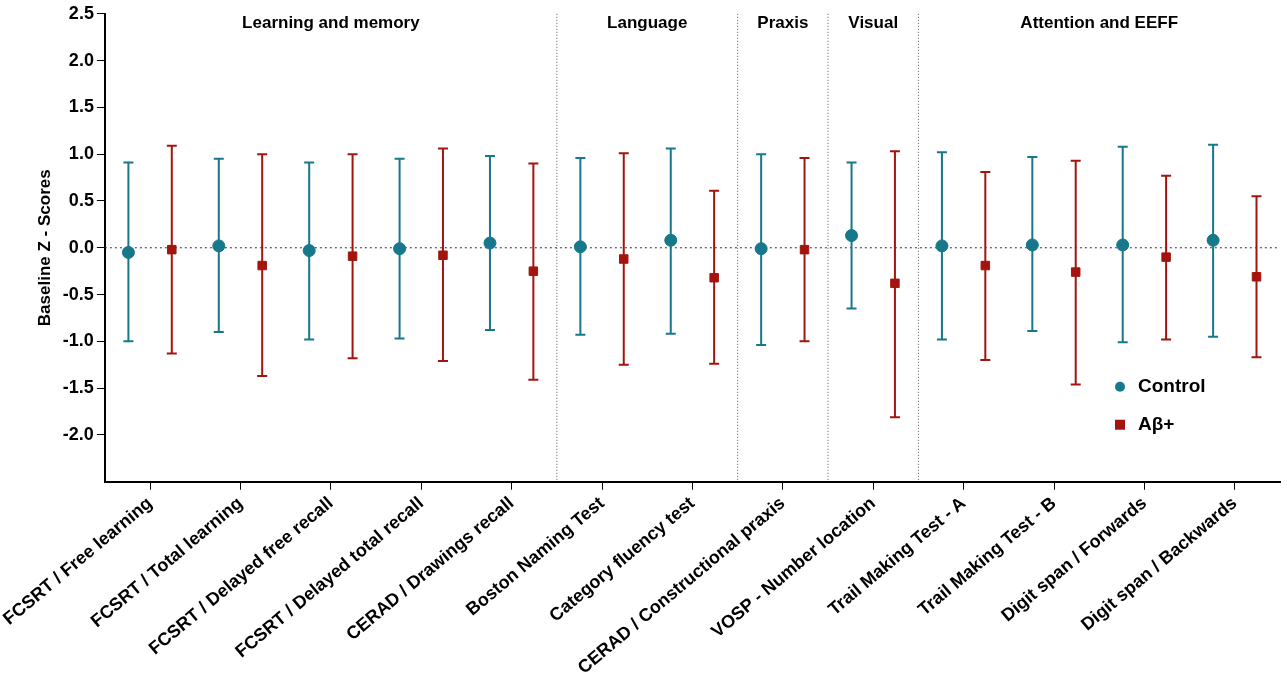  What do you see at coordinates (81, 199) in the screenshot?
I see `y-tick-label: 0.5` at bounding box center [81, 199].